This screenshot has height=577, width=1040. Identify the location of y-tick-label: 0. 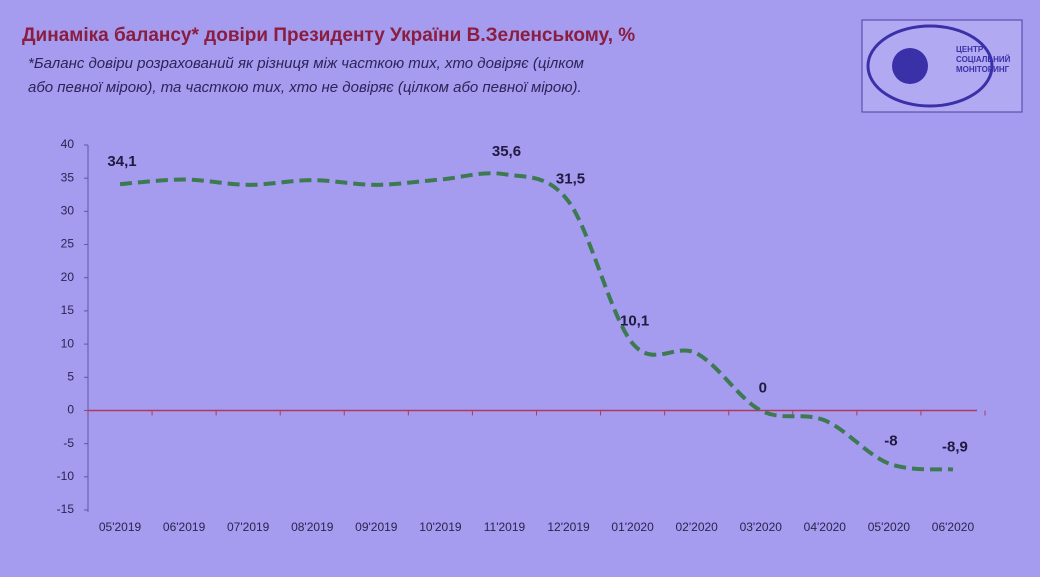
(70, 410).